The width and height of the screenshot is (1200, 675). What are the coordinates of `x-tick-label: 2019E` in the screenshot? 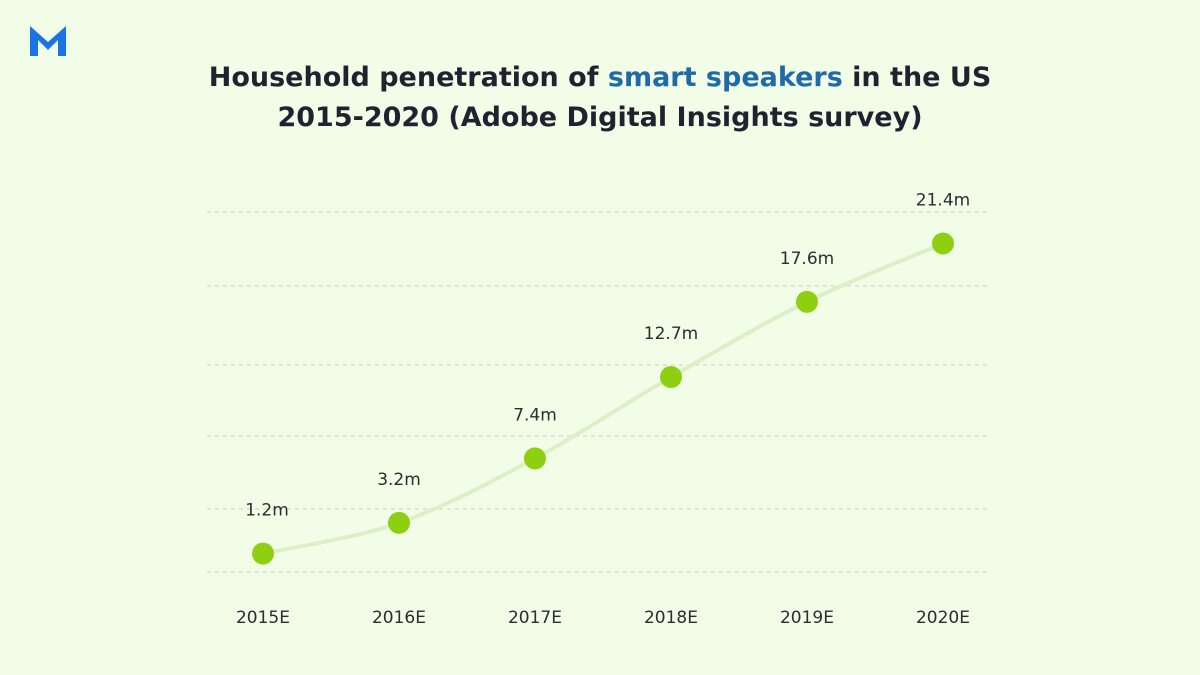 It's located at (807, 618).